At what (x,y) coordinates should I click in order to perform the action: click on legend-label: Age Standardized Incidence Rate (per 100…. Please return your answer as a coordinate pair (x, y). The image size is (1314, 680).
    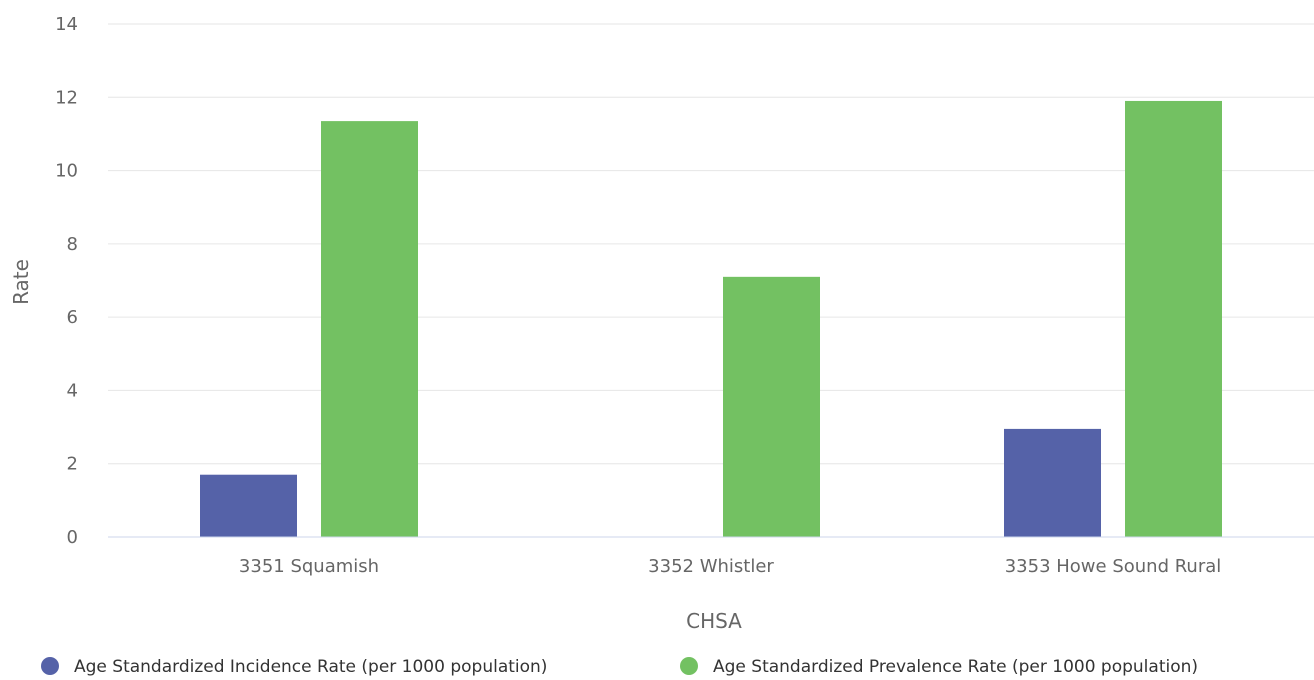
    Looking at the image, I should click on (310, 667).